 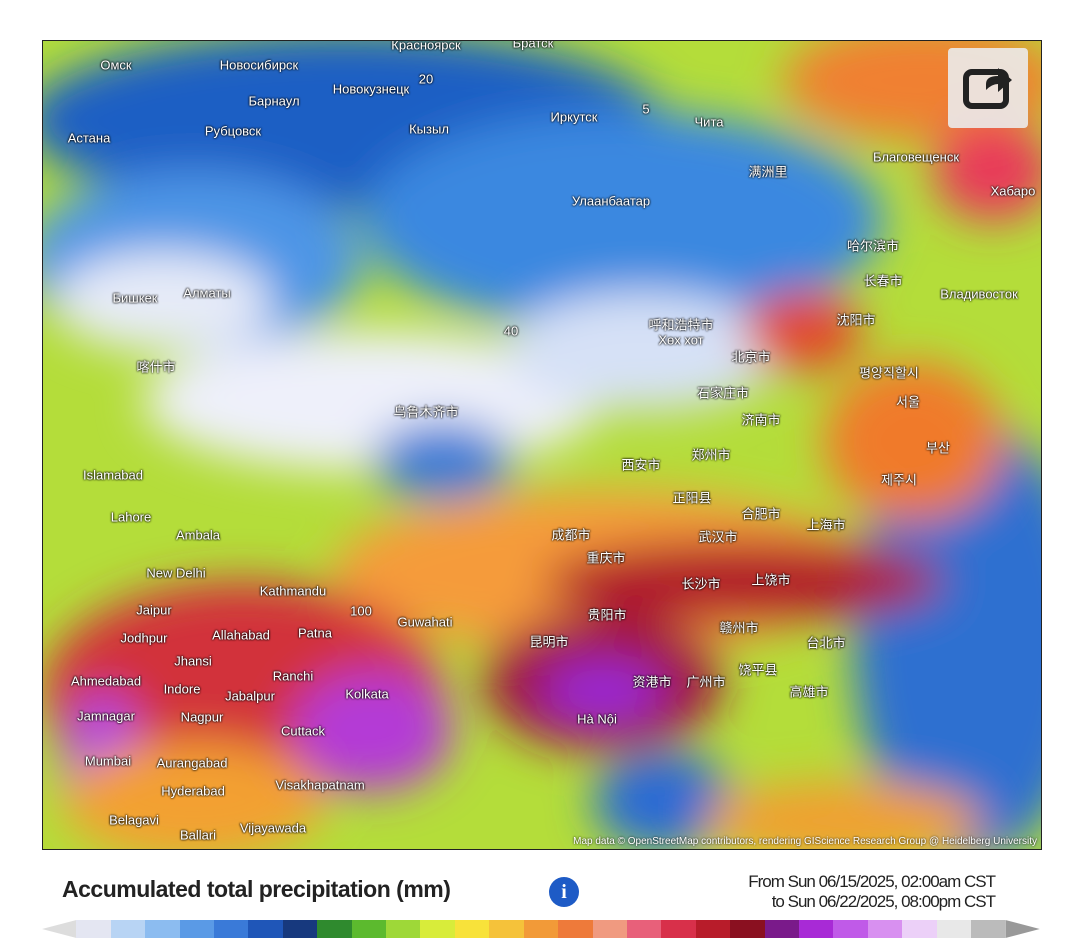 What do you see at coordinates (250, 696) in the screenshot?
I see `map-label: Jabalpur` at bounding box center [250, 696].